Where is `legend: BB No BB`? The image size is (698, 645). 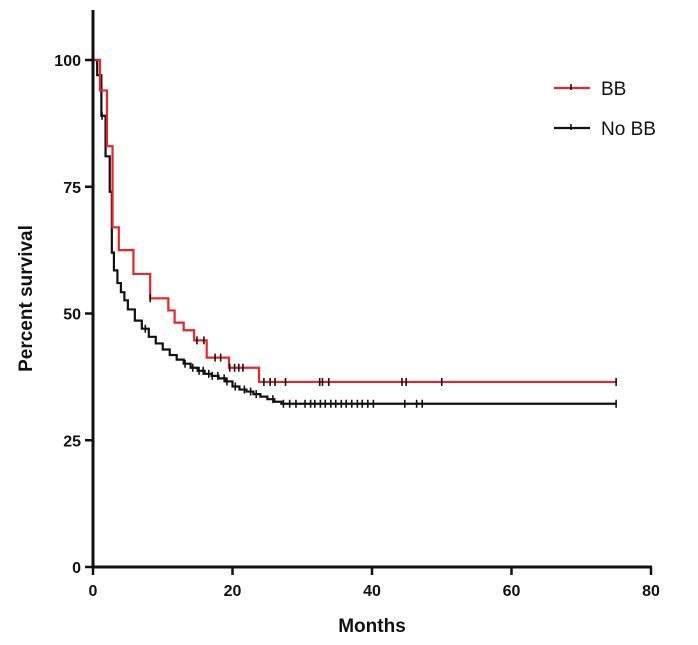
legend: BB No BB is located at coordinates (605, 109).